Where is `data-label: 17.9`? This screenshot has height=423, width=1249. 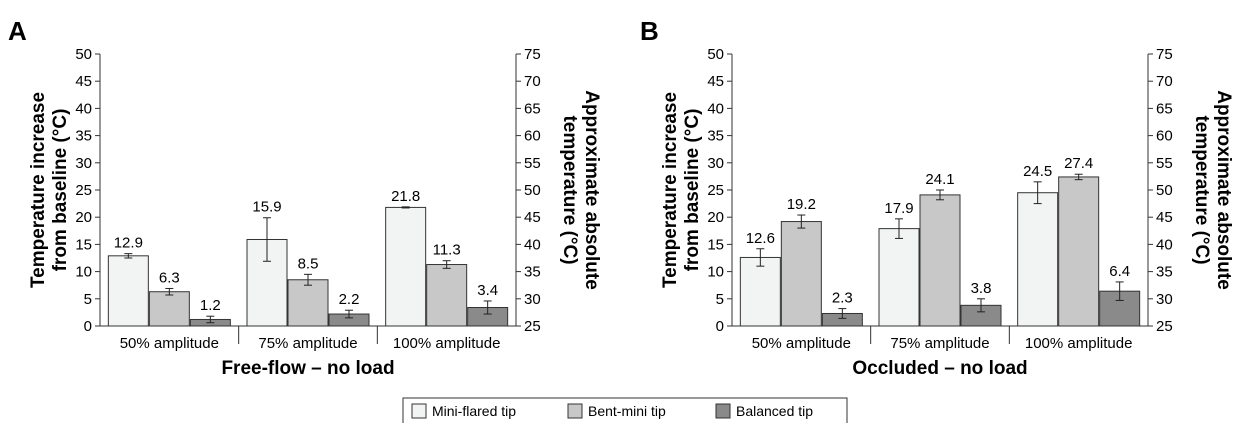 data-label: 17.9 is located at coordinates (898, 208).